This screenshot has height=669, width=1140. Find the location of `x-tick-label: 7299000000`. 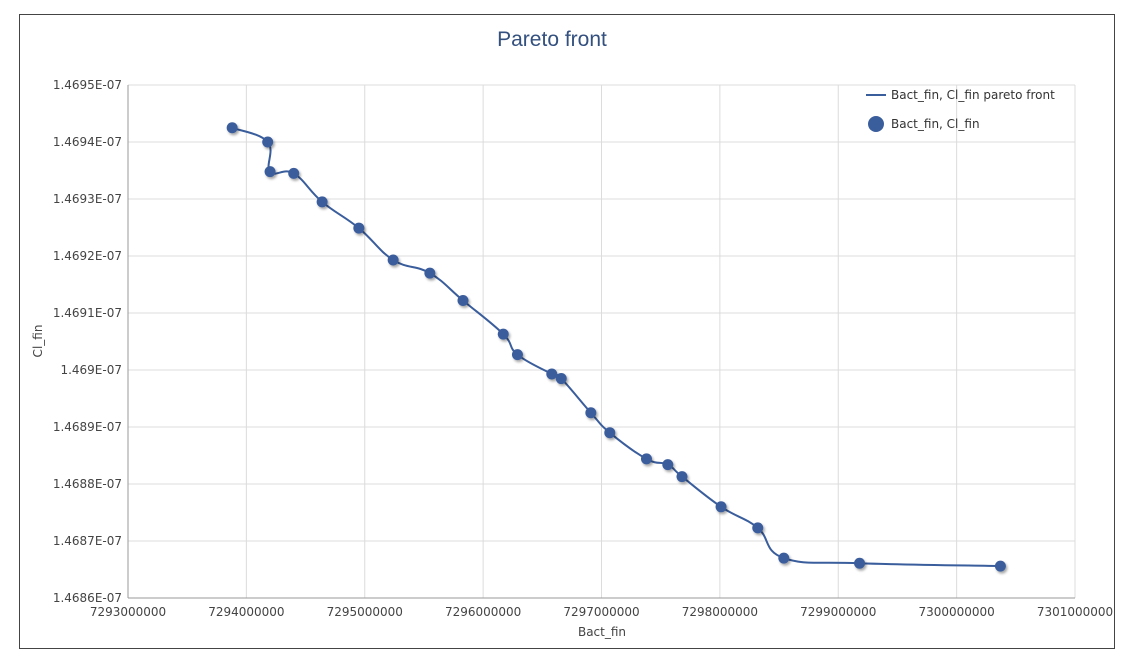

x-tick-label: 7299000000 is located at coordinates (838, 612).